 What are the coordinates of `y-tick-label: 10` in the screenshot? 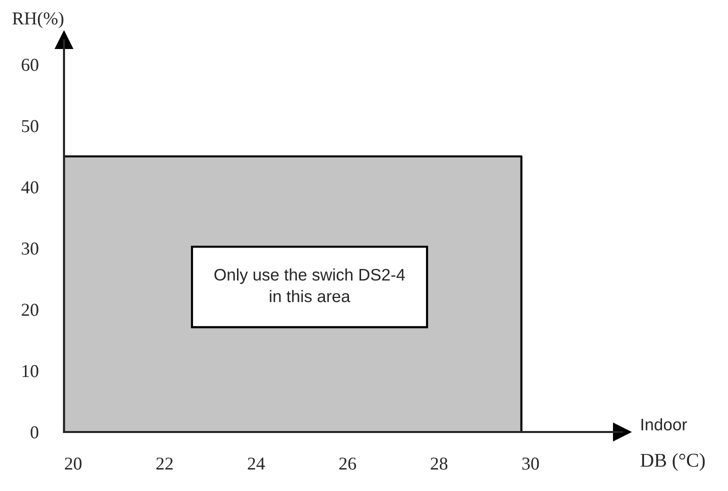 It's located at (30, 371).